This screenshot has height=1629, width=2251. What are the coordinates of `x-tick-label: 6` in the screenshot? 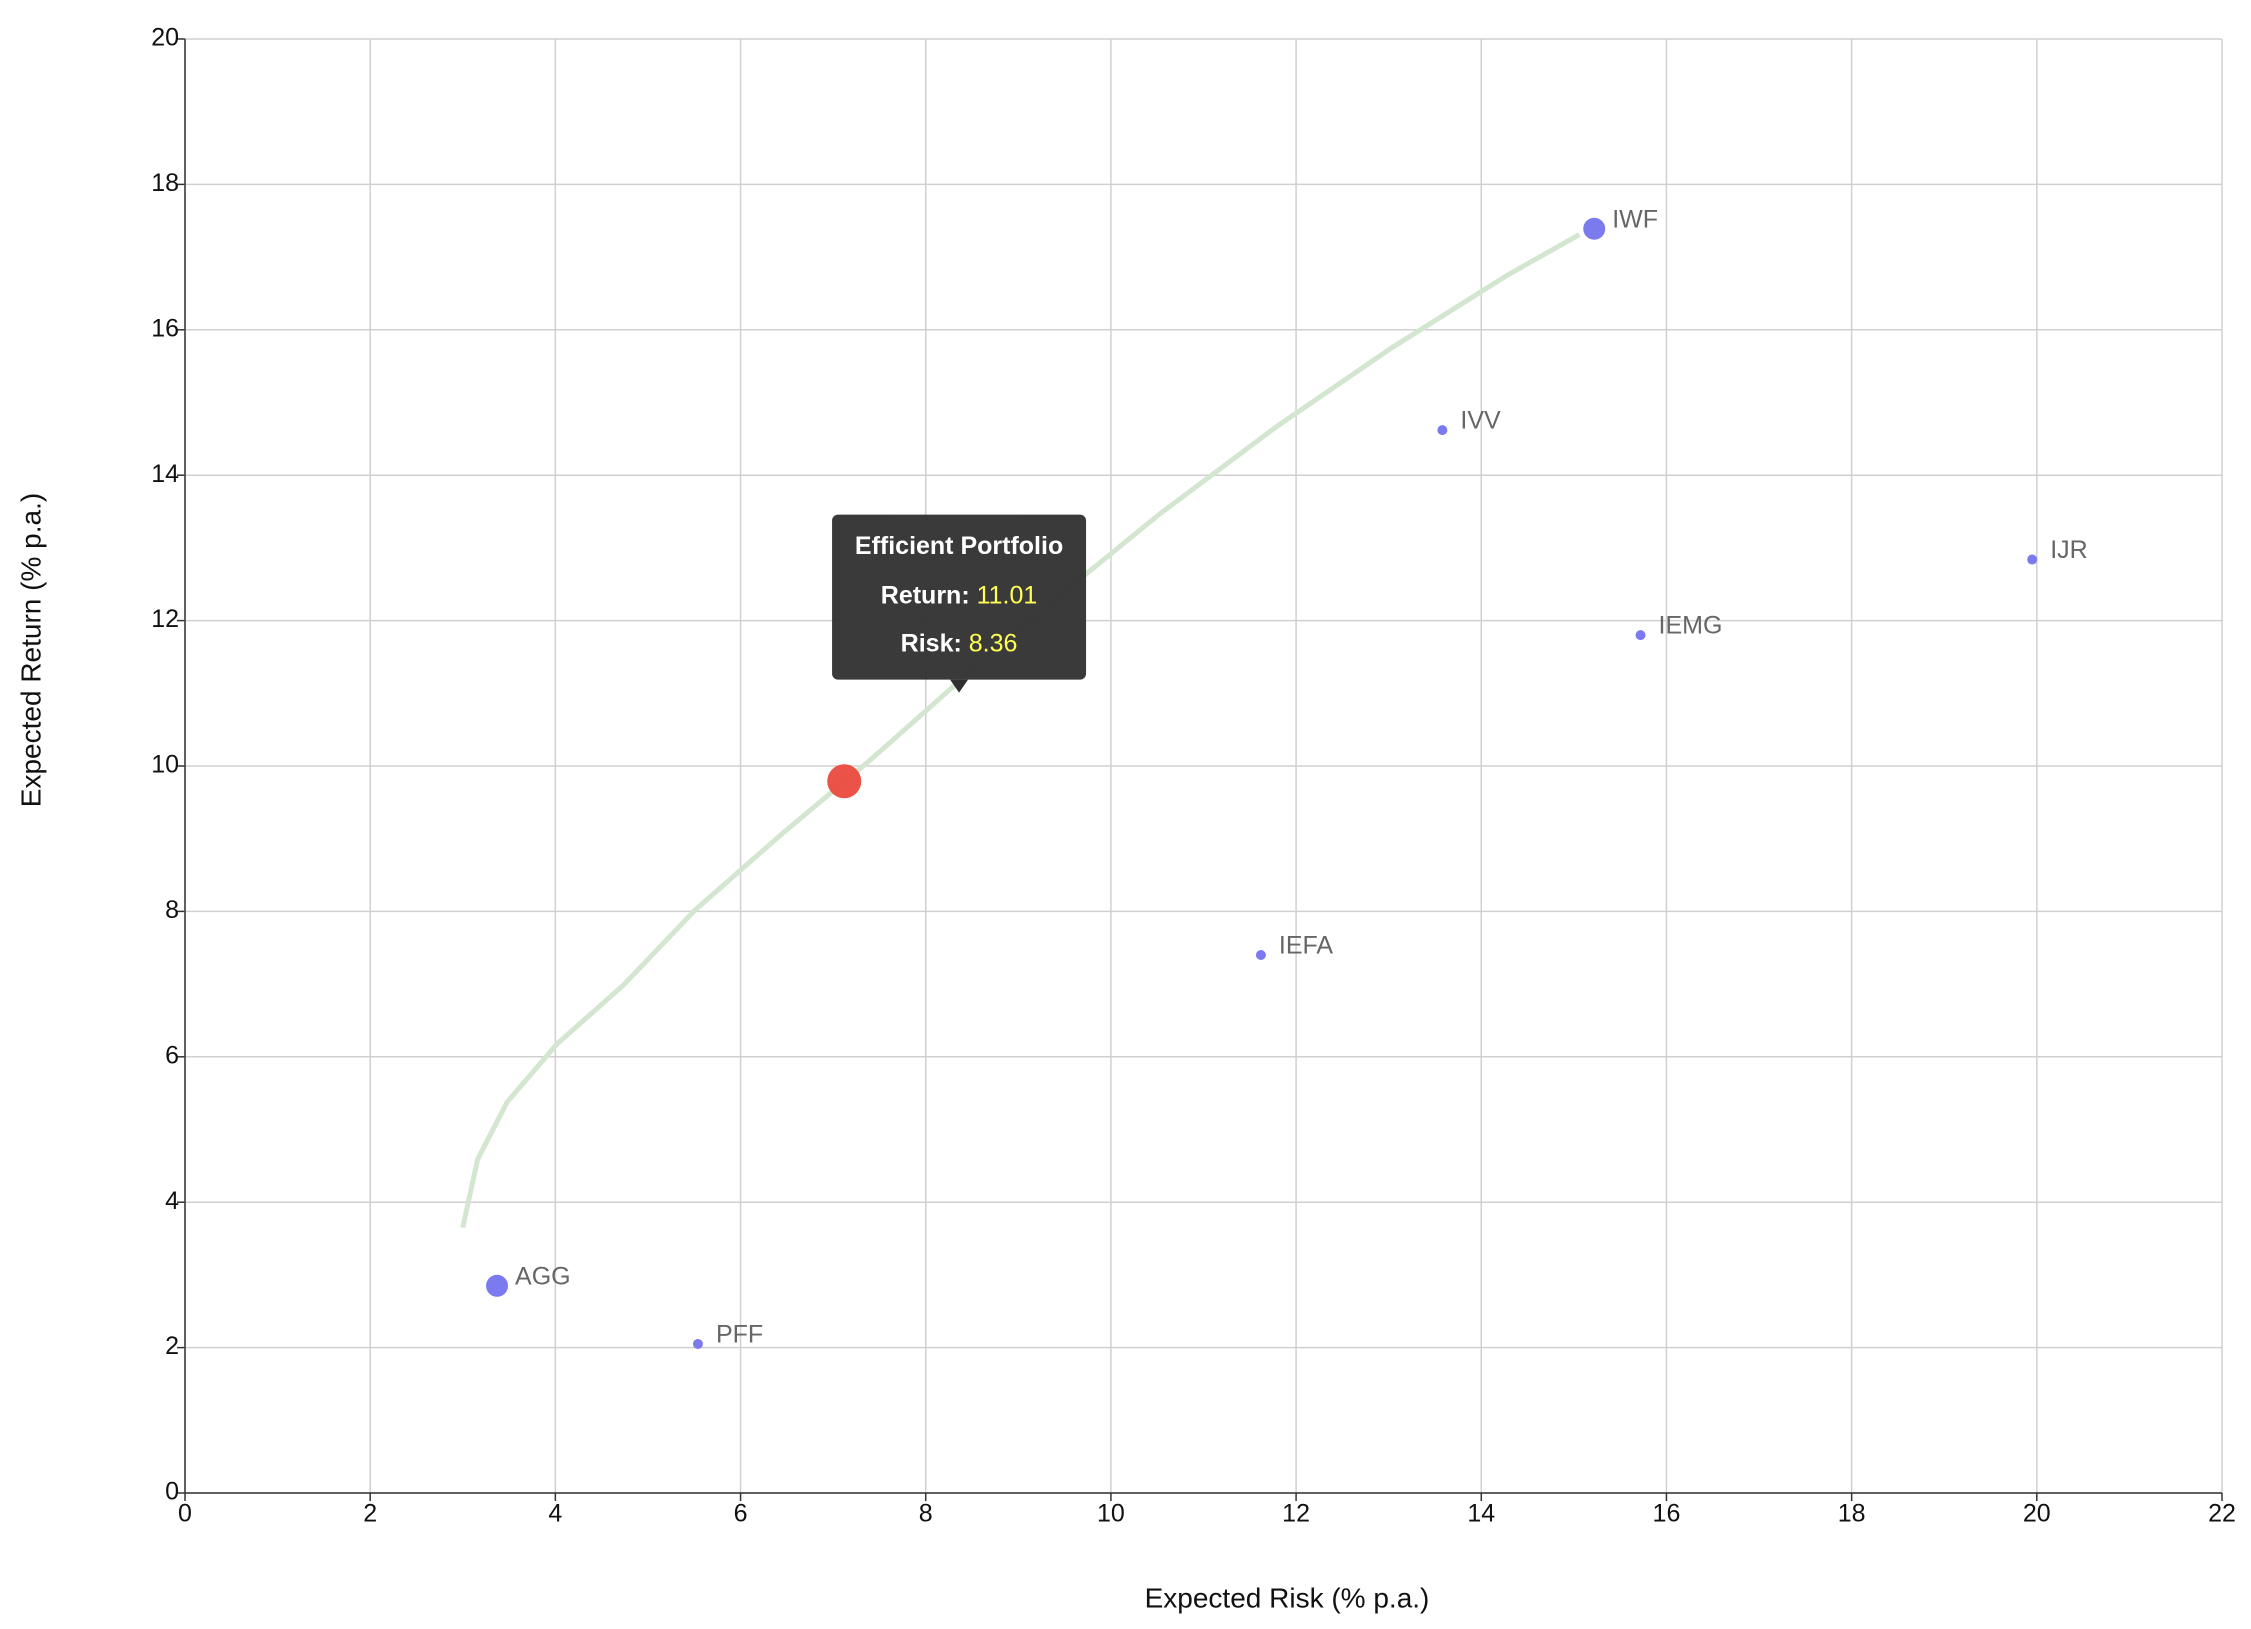 It's located at (741, 1514).